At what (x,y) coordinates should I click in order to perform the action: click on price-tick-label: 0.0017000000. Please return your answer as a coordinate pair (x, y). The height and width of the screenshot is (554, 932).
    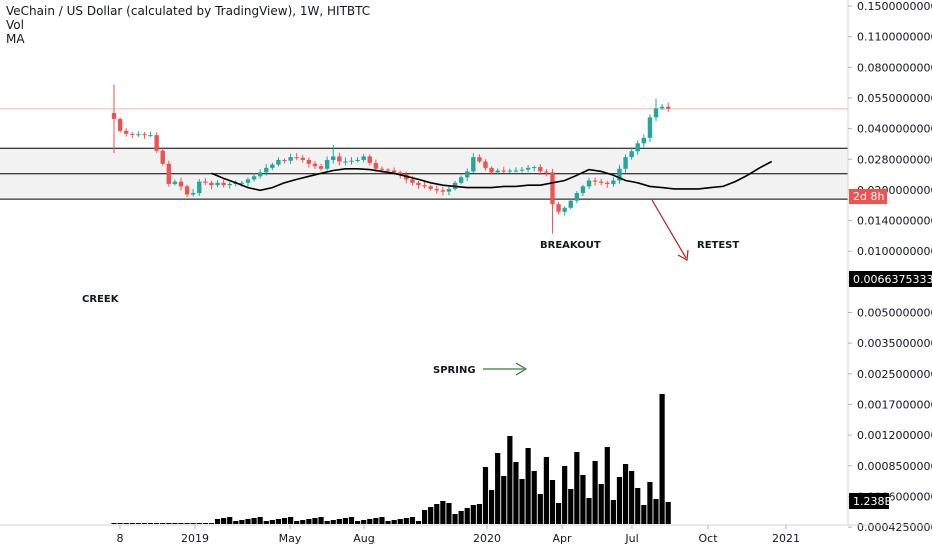
    Looking at the image, I should click on (894, 404).